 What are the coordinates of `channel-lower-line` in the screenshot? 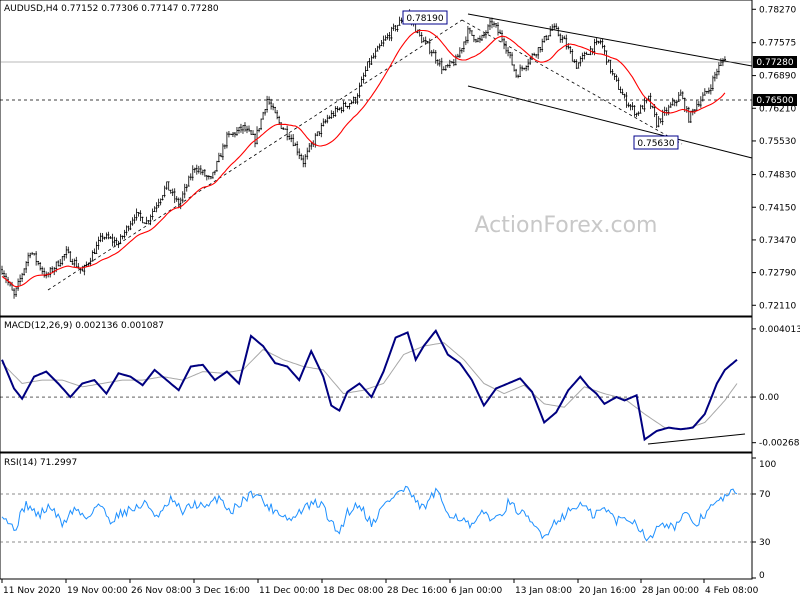 It's located at (610, 122).